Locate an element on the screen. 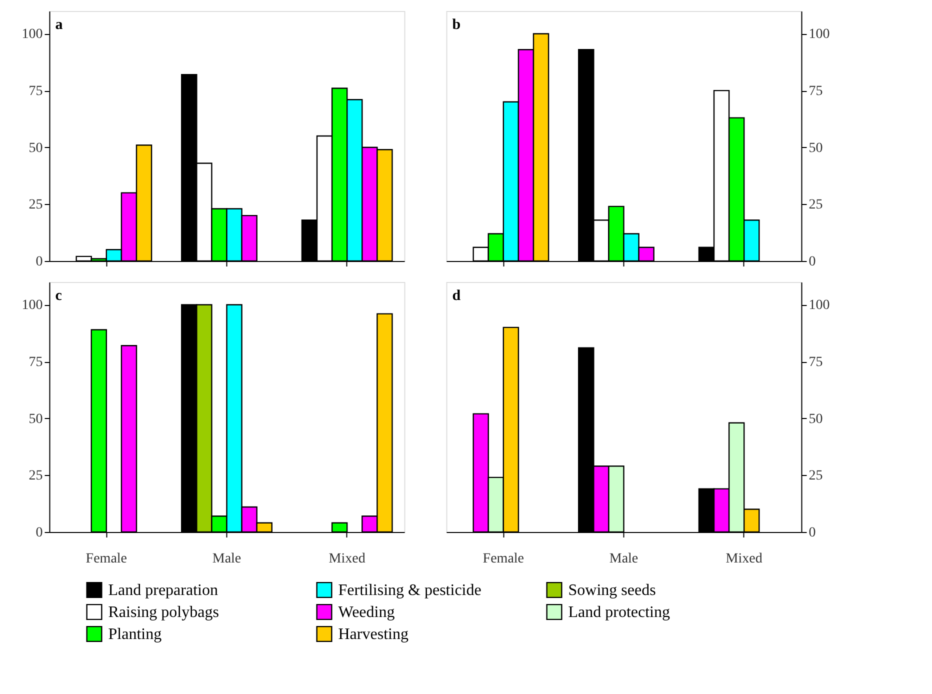 The height and width of the screenshot is (694, 932). legend-label: Raising polybags is located at coordinates (163, 612).